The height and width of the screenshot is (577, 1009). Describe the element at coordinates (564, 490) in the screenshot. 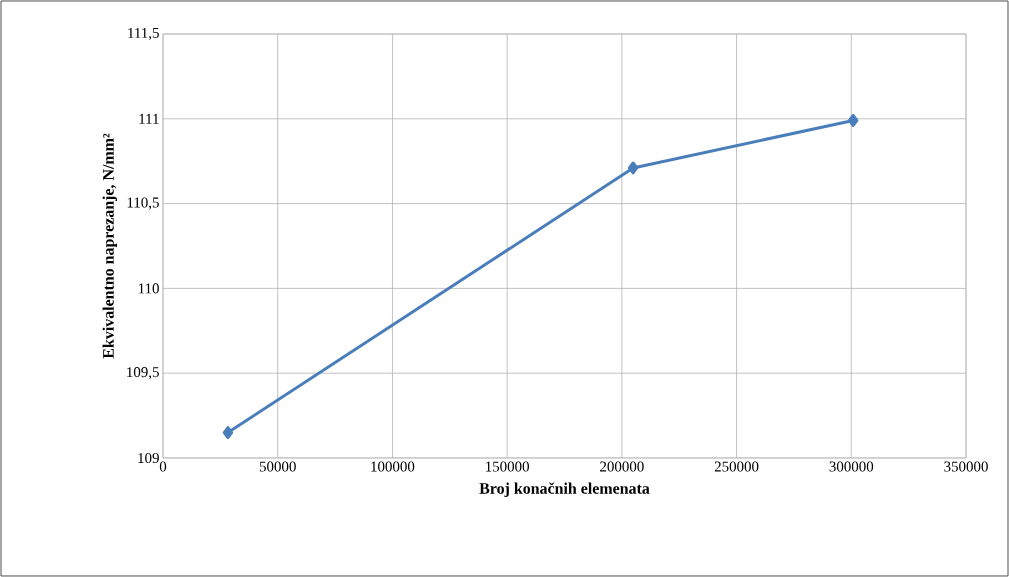

I see `x-axis-title: Broj konačnih elemenata` at that location.